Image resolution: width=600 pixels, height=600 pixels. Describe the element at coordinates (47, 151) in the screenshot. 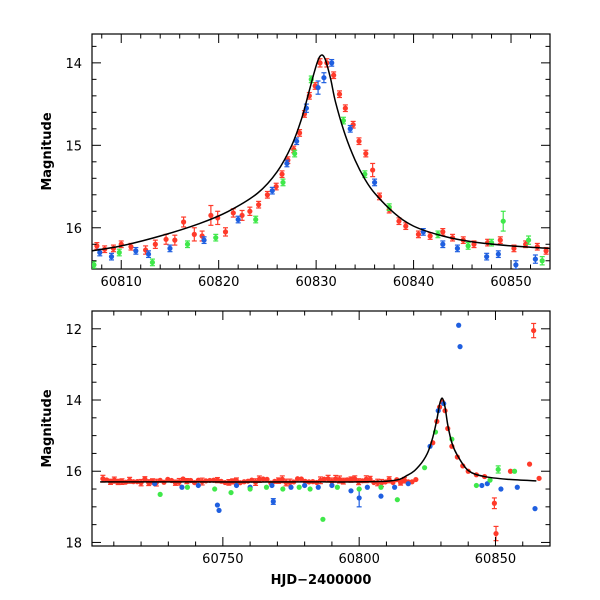

I see `y-axis-title: Magnitude` at that location.